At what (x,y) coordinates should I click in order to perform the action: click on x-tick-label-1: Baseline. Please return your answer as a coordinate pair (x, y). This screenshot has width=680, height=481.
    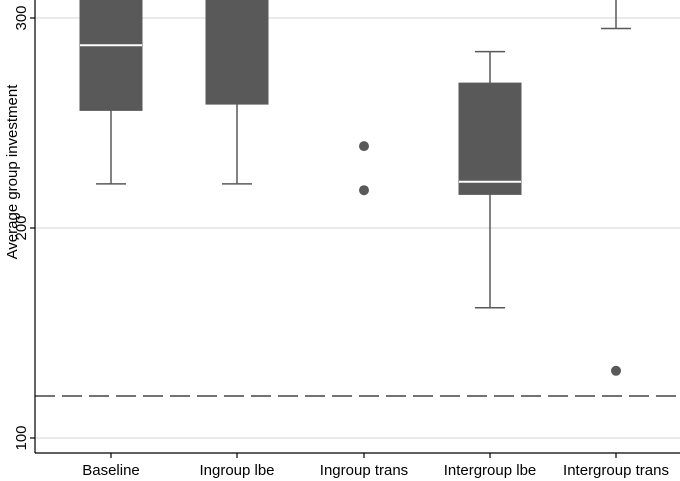
    Looking at the image, I should click on (111, 470).